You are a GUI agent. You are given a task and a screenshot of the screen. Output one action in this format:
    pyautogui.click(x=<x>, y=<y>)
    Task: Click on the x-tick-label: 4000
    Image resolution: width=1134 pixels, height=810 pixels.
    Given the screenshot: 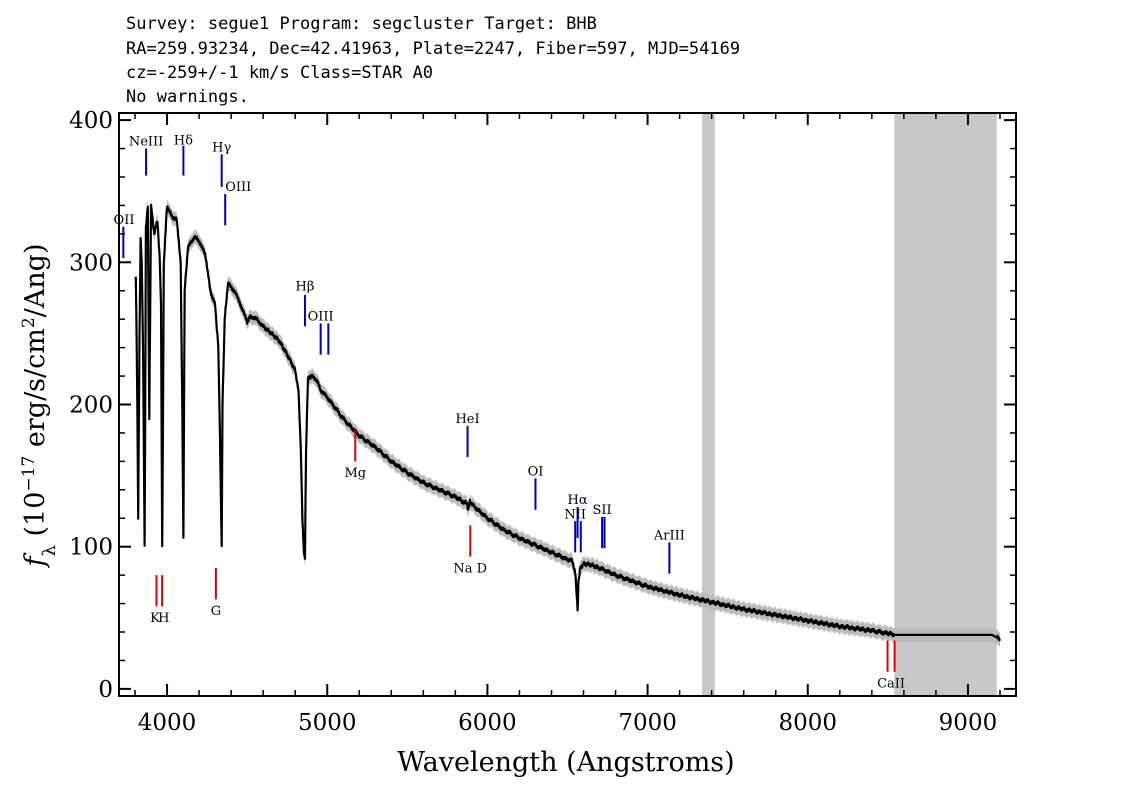 What is the action you would take?
    pyautogui.click(x=167, y=723)
    